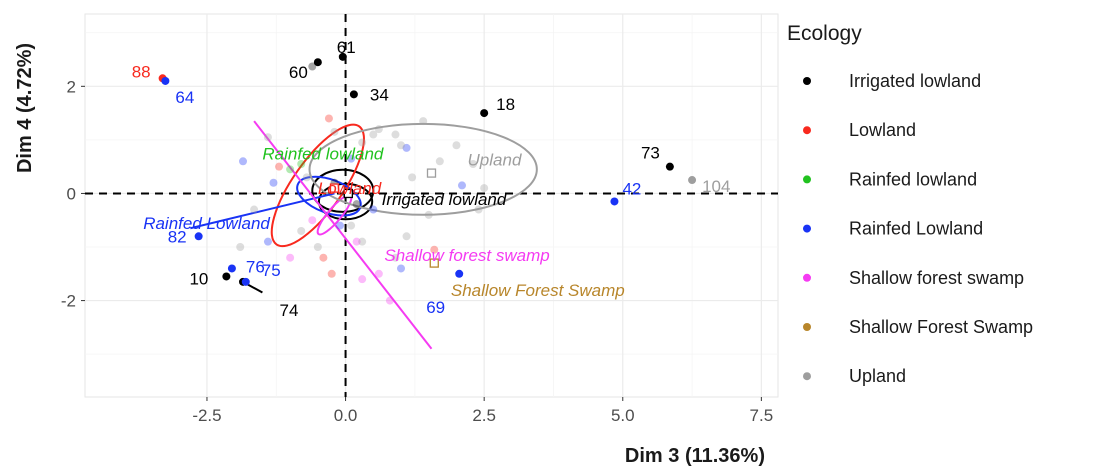 The image size is (1107, 472). I want to click on line-shallow-forest-swamp, so click(343, 235).